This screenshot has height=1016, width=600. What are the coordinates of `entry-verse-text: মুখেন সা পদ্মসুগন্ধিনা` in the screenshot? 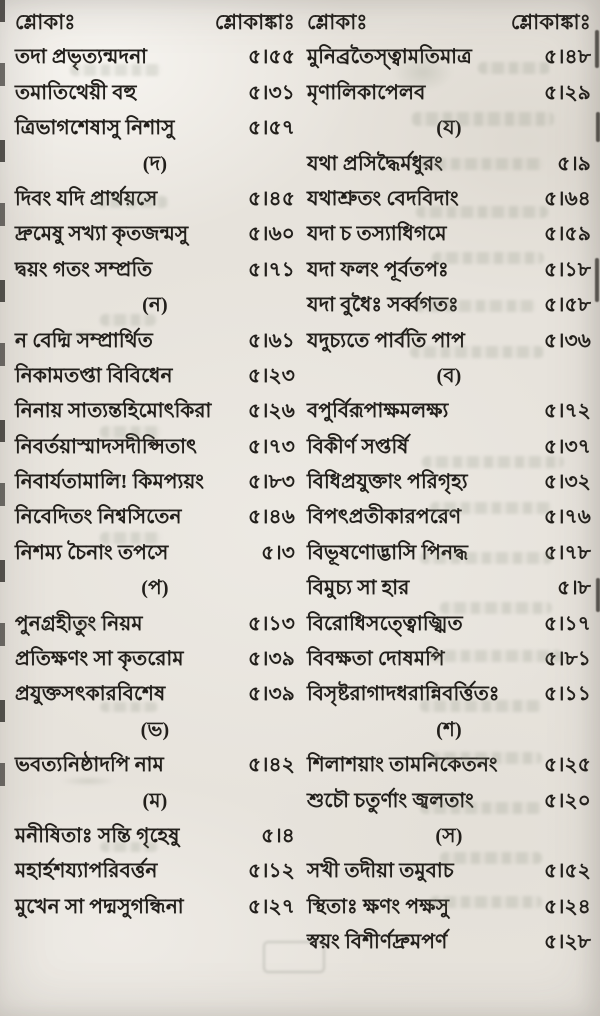 It's located at (99, 906).